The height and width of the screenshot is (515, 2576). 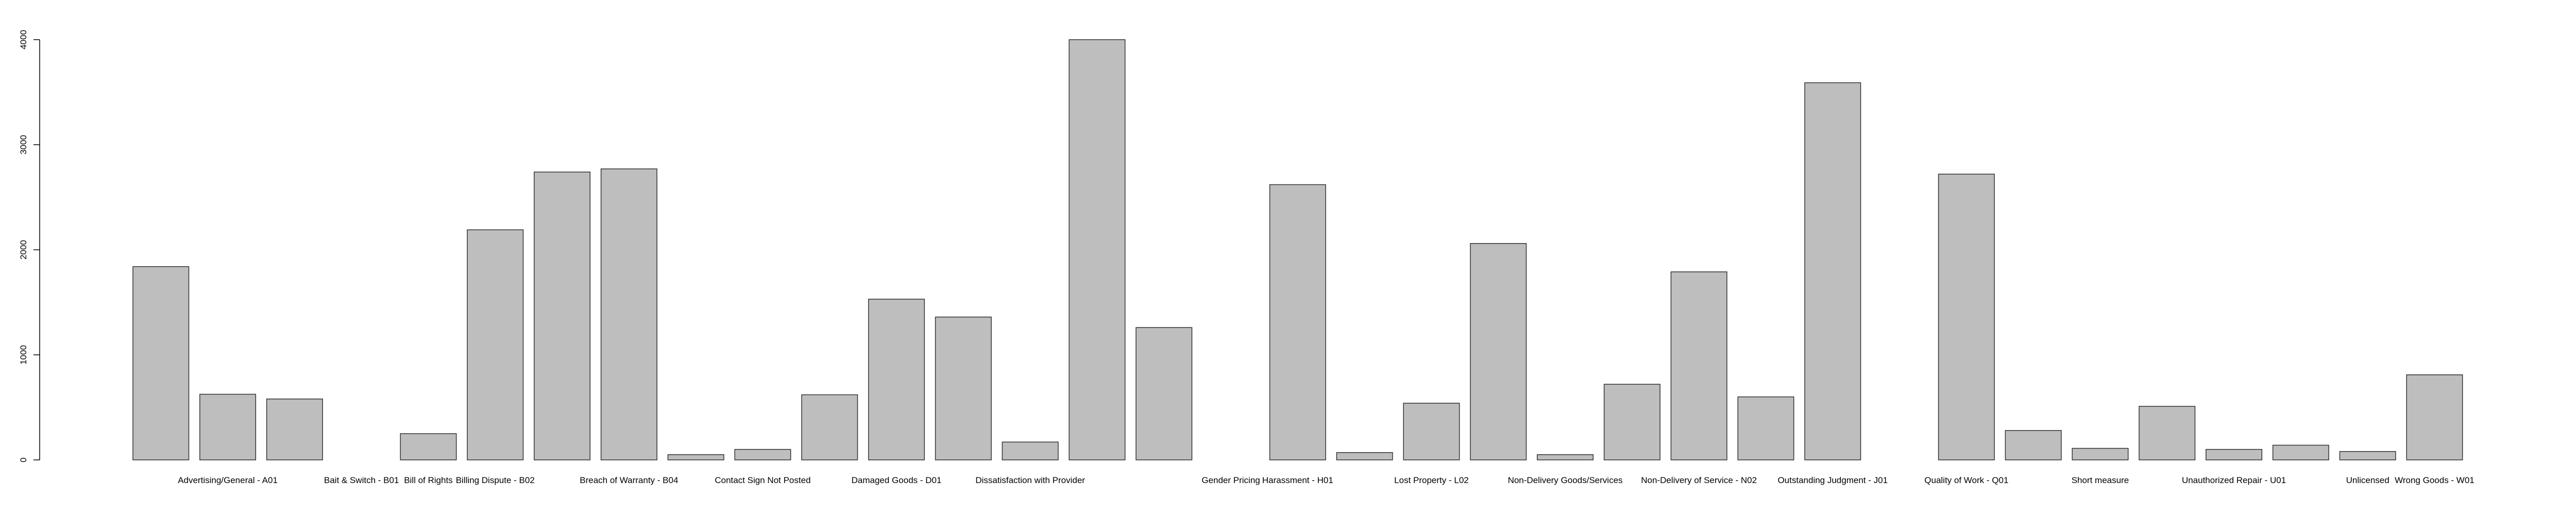 I want to click on x-tick-label: Bait & Switch - B01, so click(x=361, y=480).